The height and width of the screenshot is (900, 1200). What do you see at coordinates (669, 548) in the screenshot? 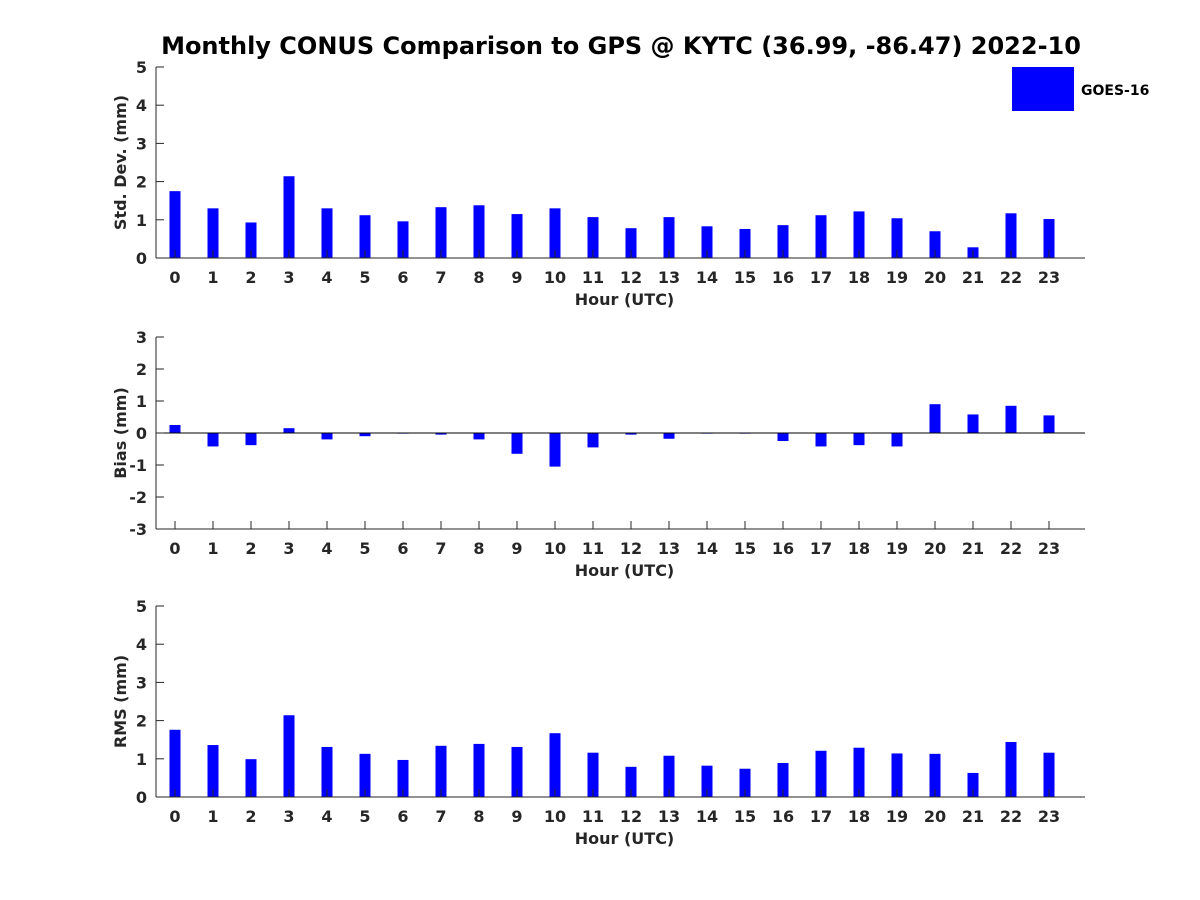
I see `bias-x-tick-label: 13` at bounding box center [669, 548].